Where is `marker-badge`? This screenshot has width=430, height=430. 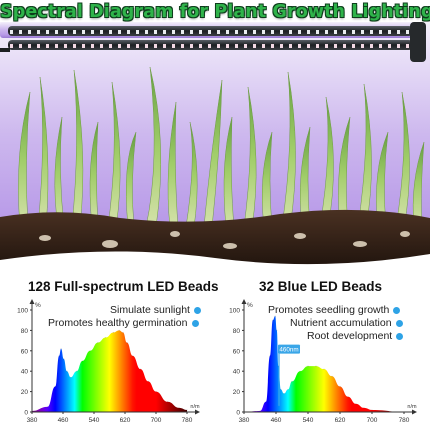
marker-badge is located at coordinates (289, 349).